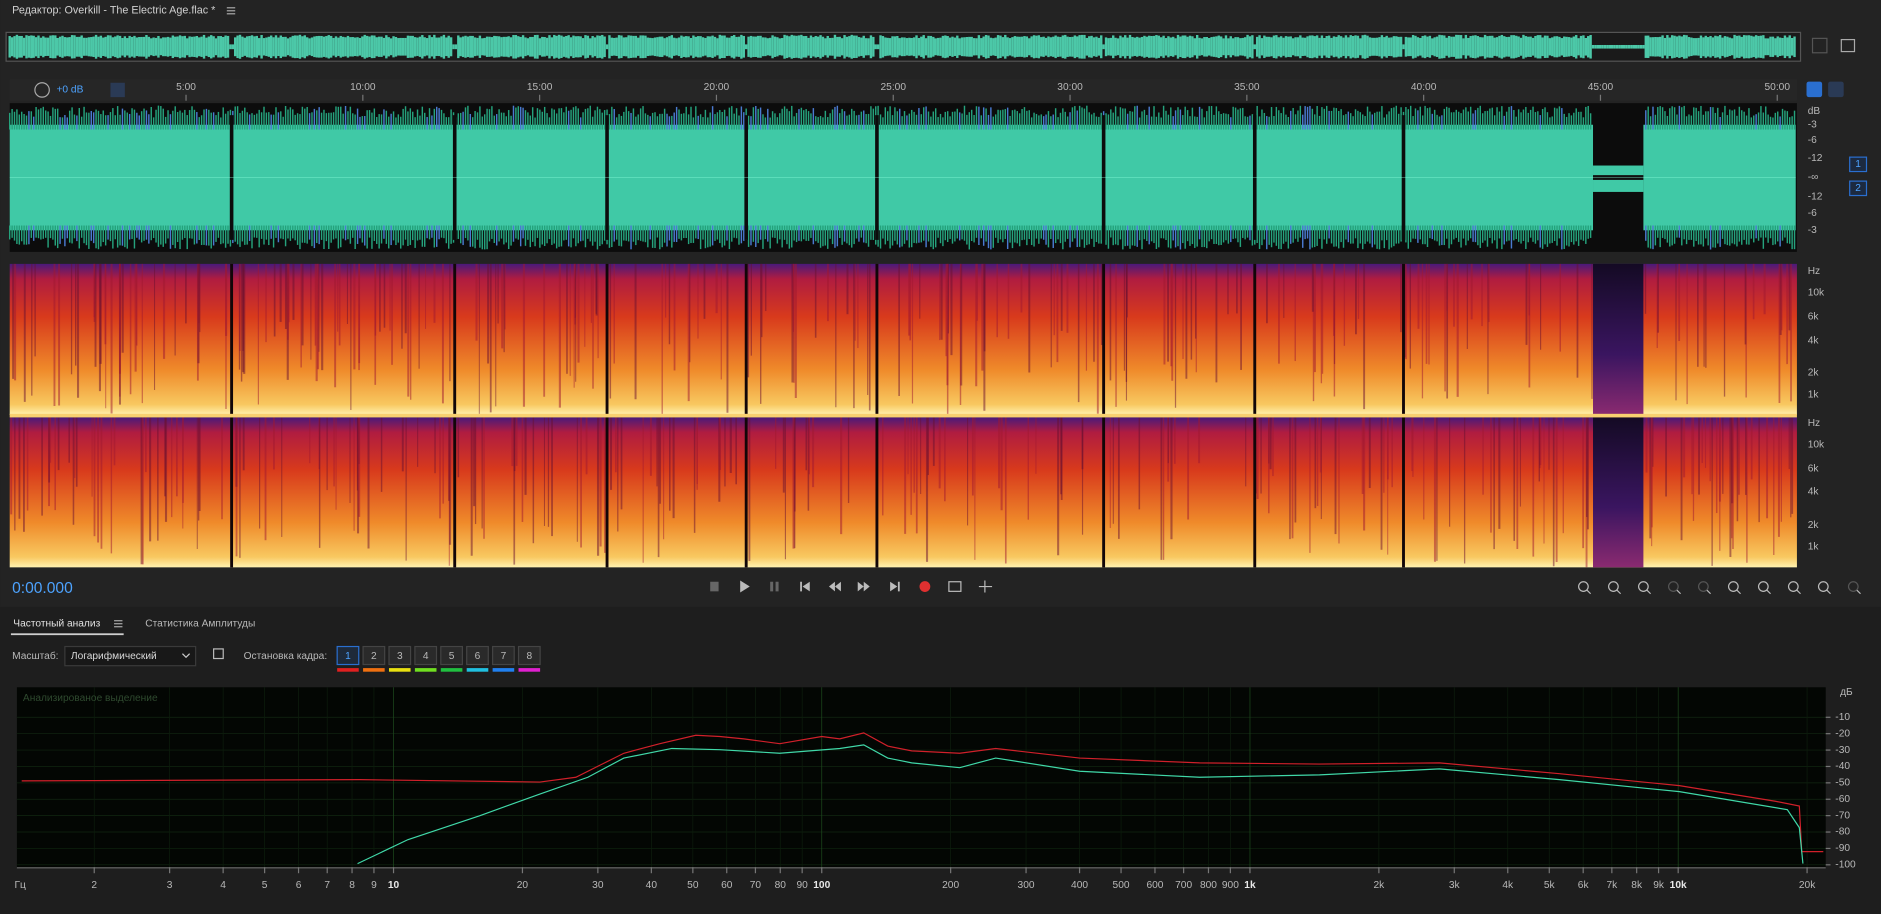 This screenshot has width=1881, height=914. What do you see at coordinates (1813, 177) in the screenshot?
I see `amplitude-label: -∞` at bounding box center [1813, 177].